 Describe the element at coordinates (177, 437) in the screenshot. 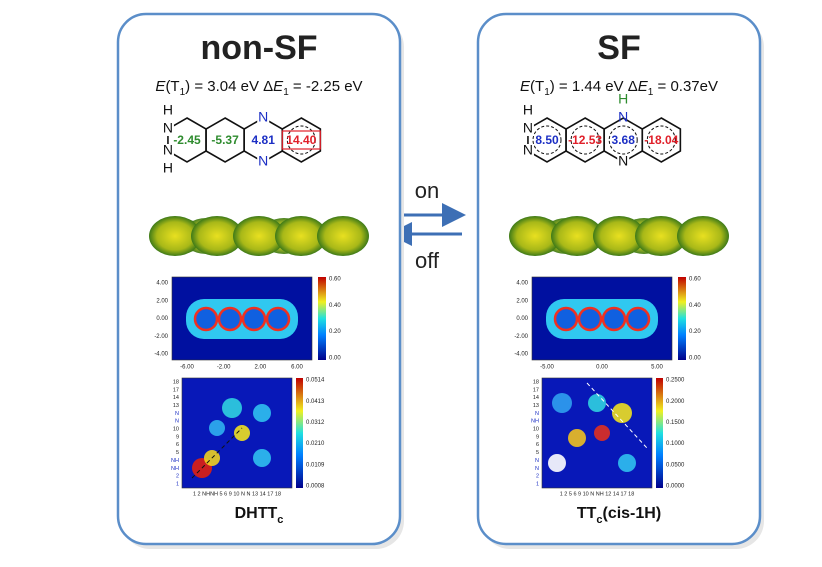

I see `plot-y-tick: 9` at that location.